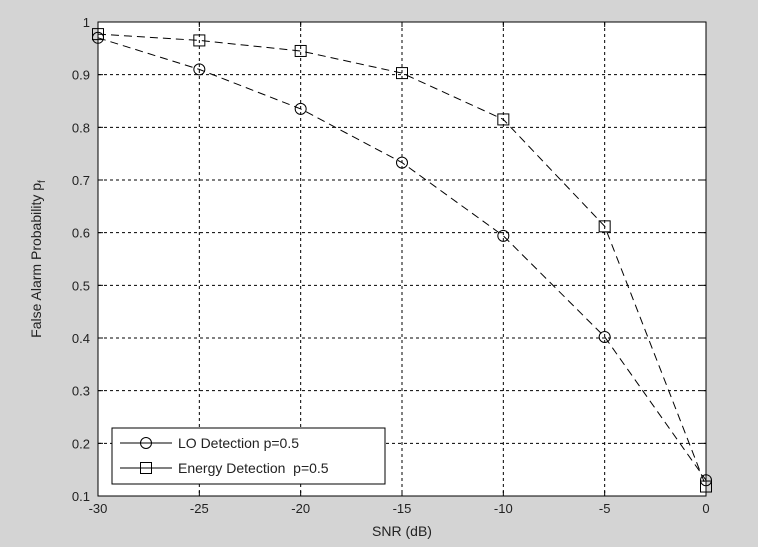  I want to click on legend-marker-circle, so click(146, 443).